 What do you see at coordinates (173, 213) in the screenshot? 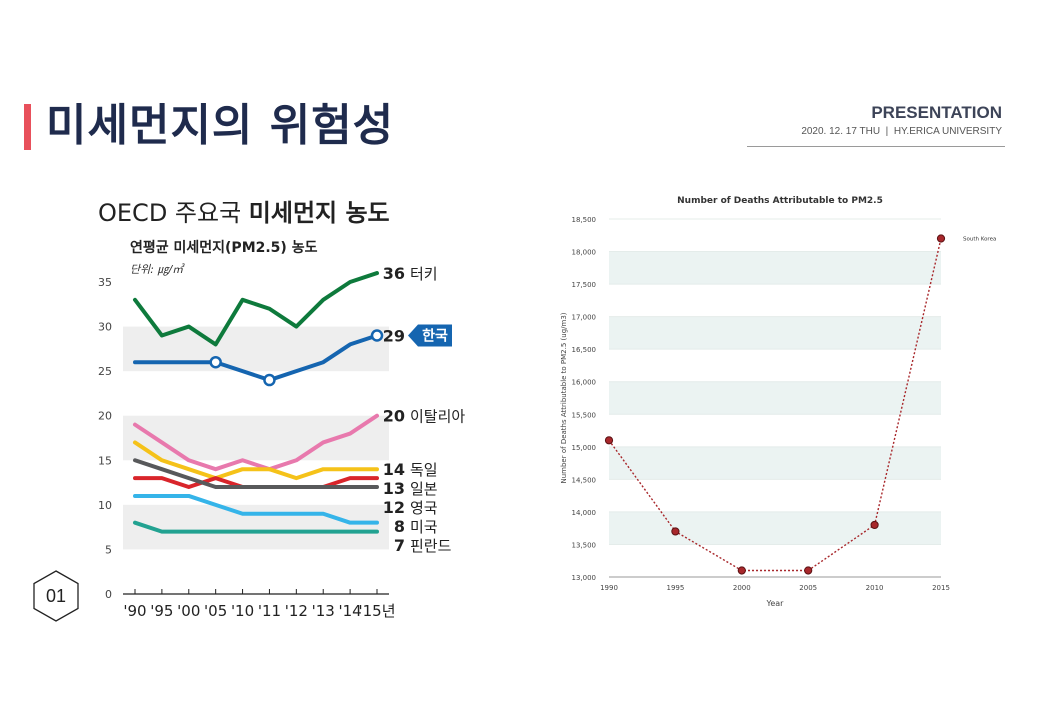
I see `left-chart-title-light: OECD 주요국` at bounding box center [173, 213].